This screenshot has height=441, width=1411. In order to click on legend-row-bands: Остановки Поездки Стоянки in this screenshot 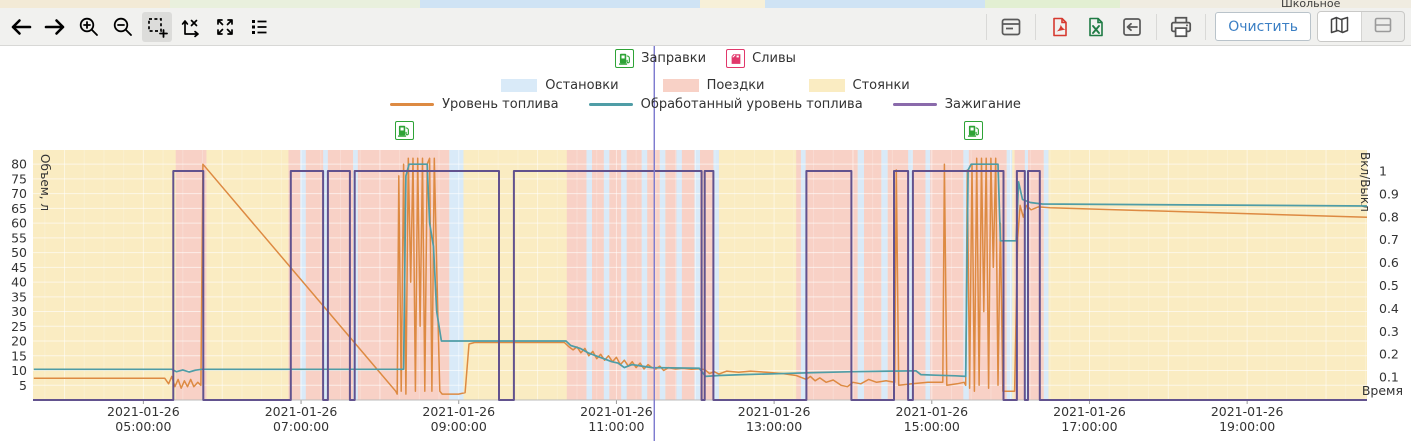, I will do `click(705, 85)`.